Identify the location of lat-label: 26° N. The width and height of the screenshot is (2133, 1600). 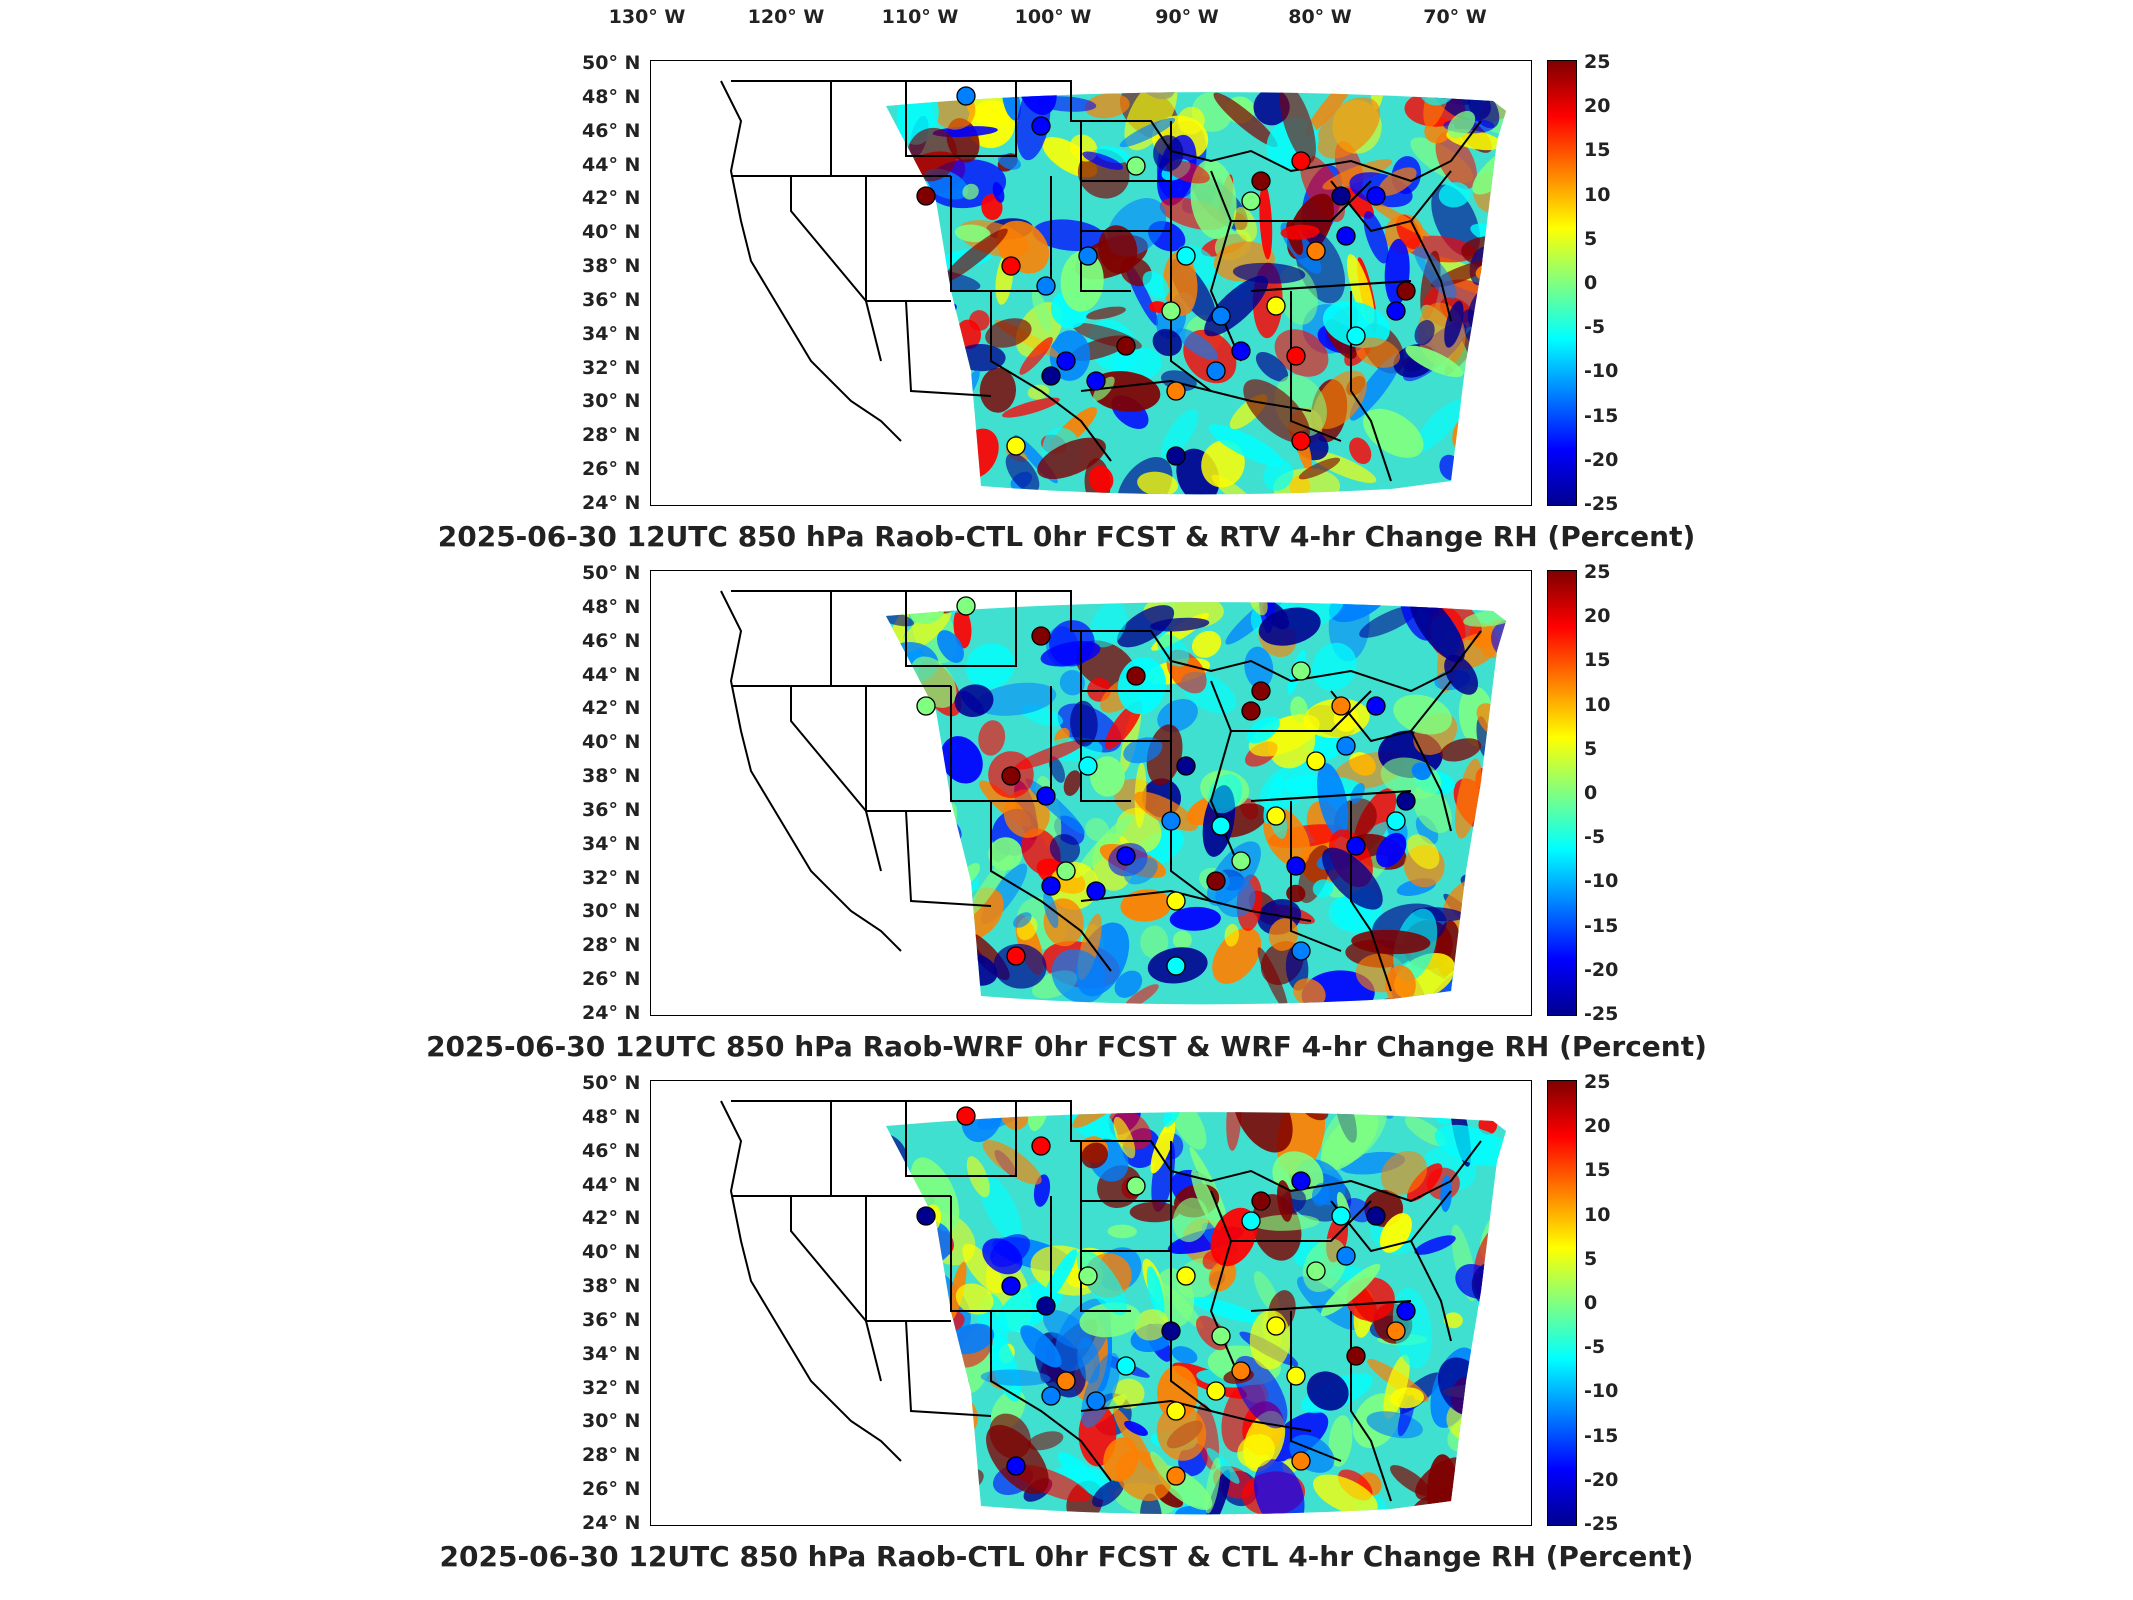
(611, 469).